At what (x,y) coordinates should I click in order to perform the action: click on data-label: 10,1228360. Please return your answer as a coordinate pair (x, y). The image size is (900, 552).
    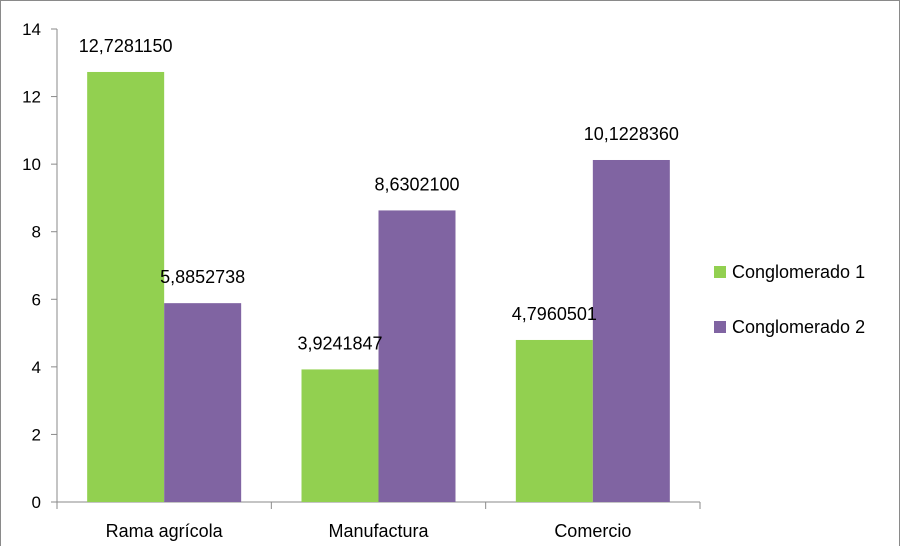
    Looking at the image, I should click on (631, 134).